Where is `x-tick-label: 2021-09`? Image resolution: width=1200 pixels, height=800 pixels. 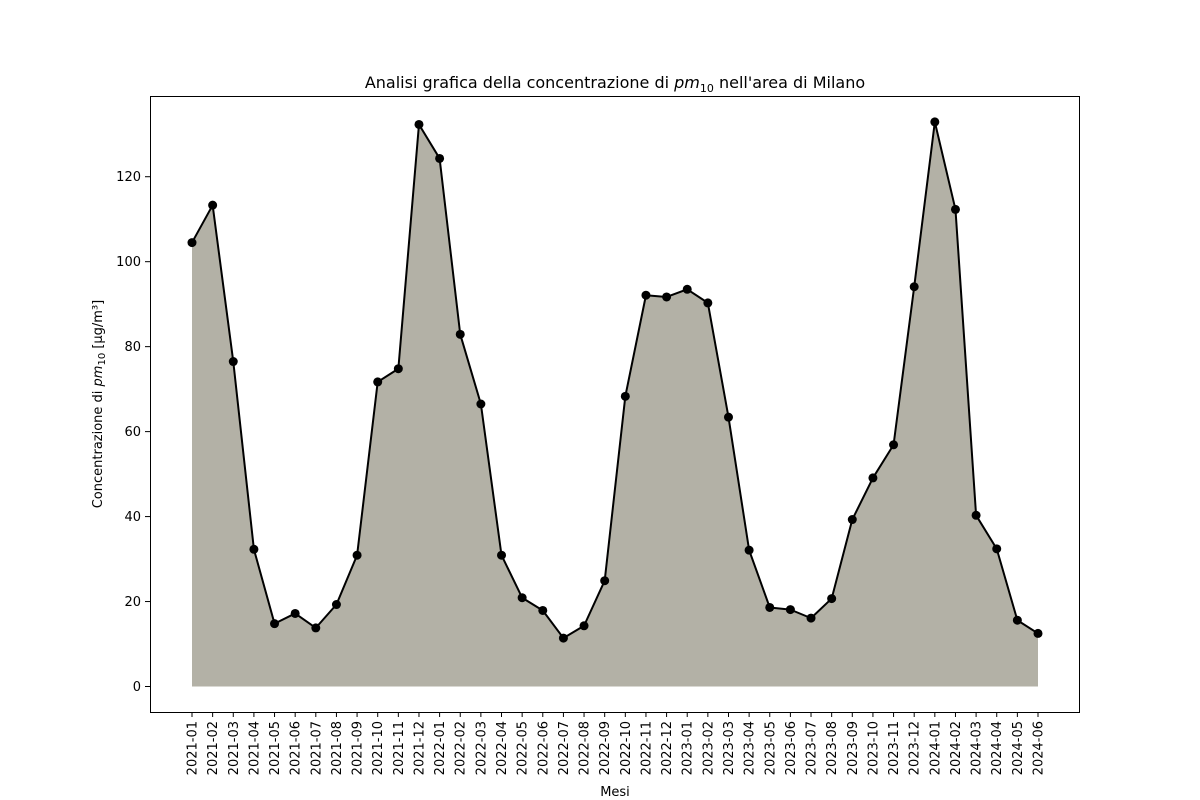 x-tick-label: 2021-09 is located at coordinates (358, 748).